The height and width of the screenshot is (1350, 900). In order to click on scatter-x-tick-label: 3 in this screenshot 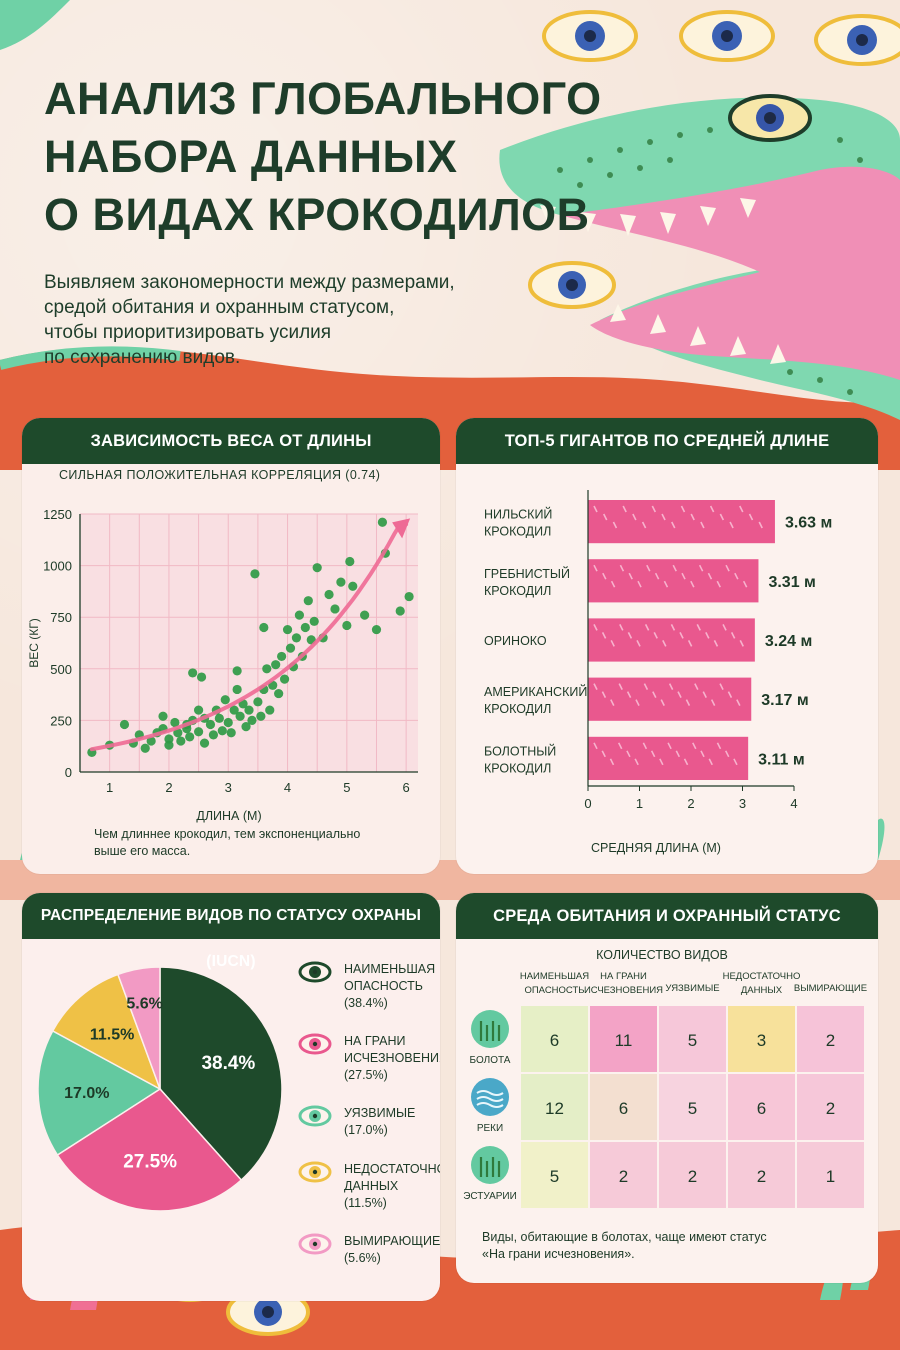, I will do `click(228, 787)`.